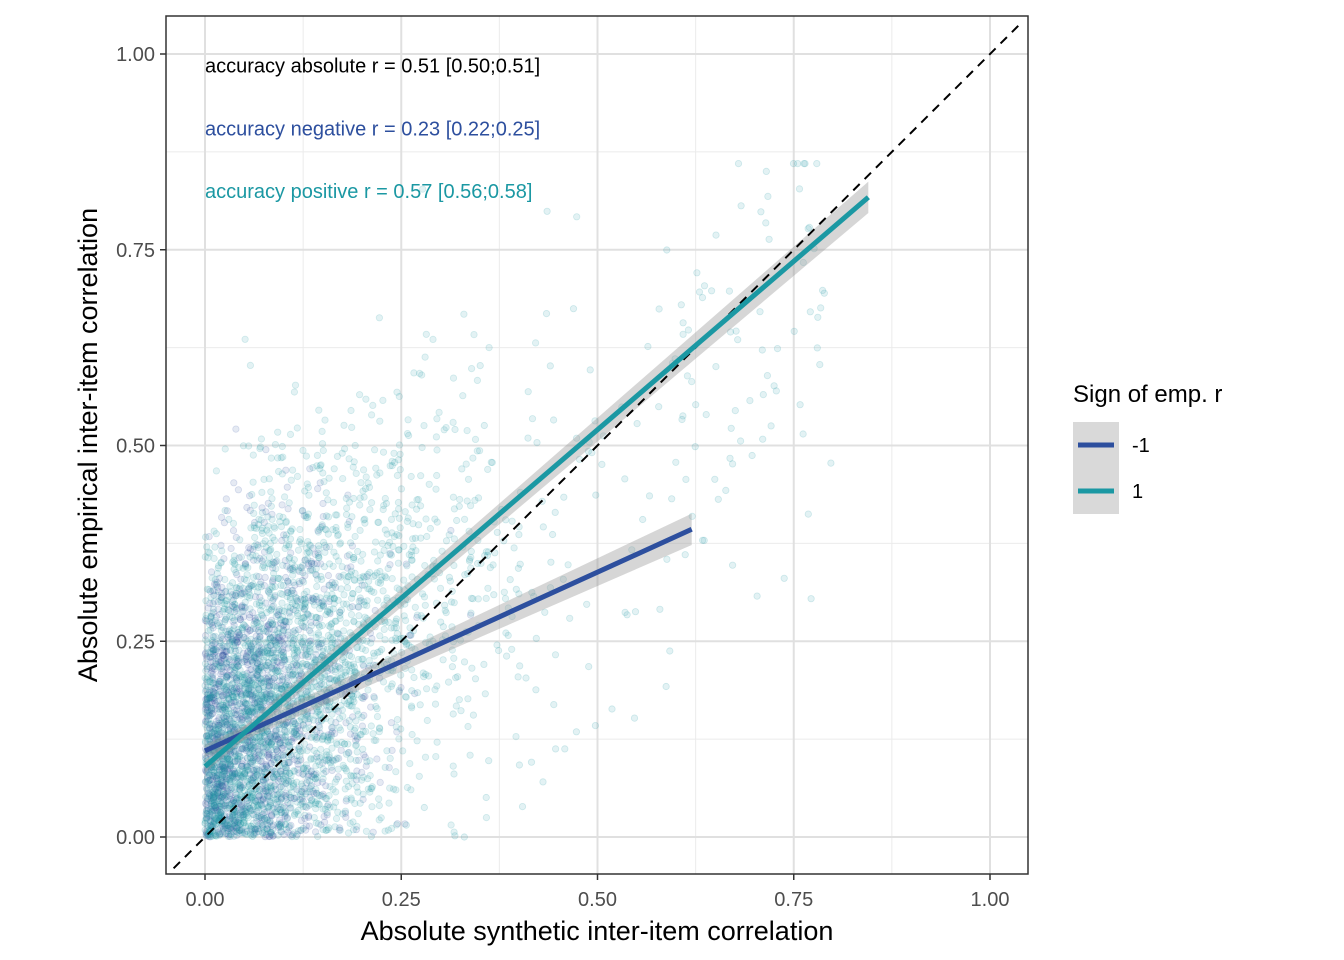 This screenshot has width=1344, height=960. Describe the element at coordinates (793, 900) in the screenshot. I see `x-tick-label: 0.75` at that location.